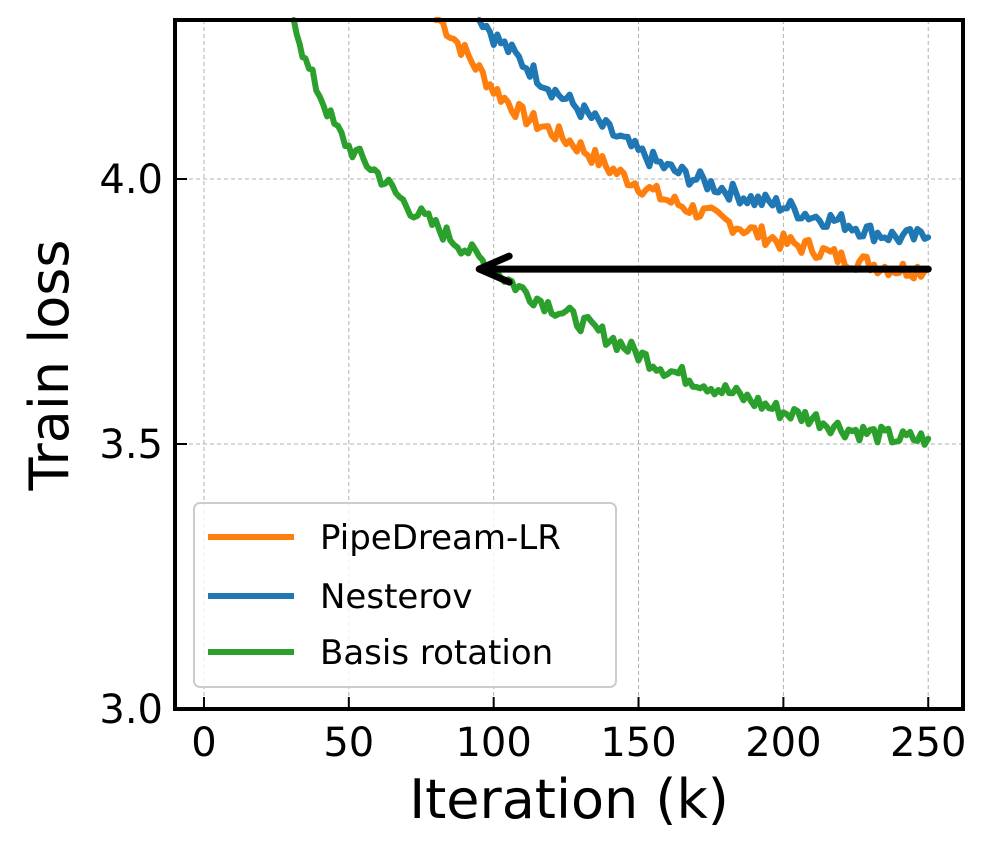 The height and width of the screenshot is (854, 996). Describe the element at coordinates (49, 365) in the screenshot. I see `y-axis-title: Train loss` at that location.